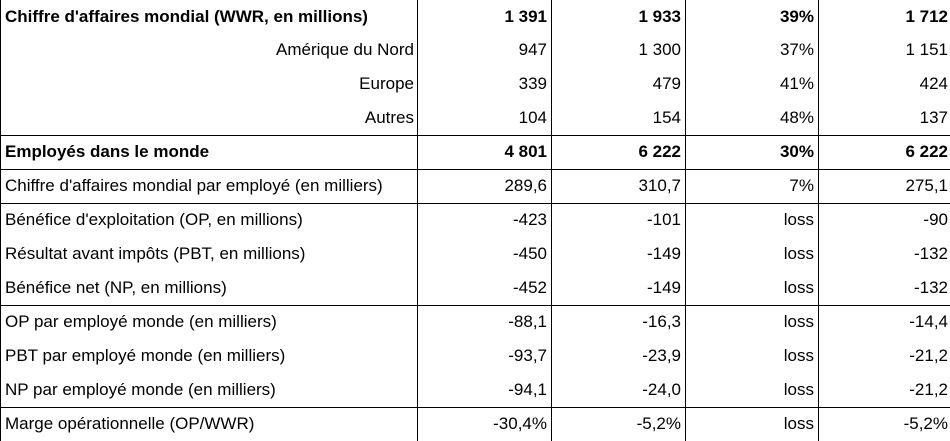  What do you see at coordinates (485, 50) in the screenshot?
I see `cell-value: 947` at bounding box center [485, 50].